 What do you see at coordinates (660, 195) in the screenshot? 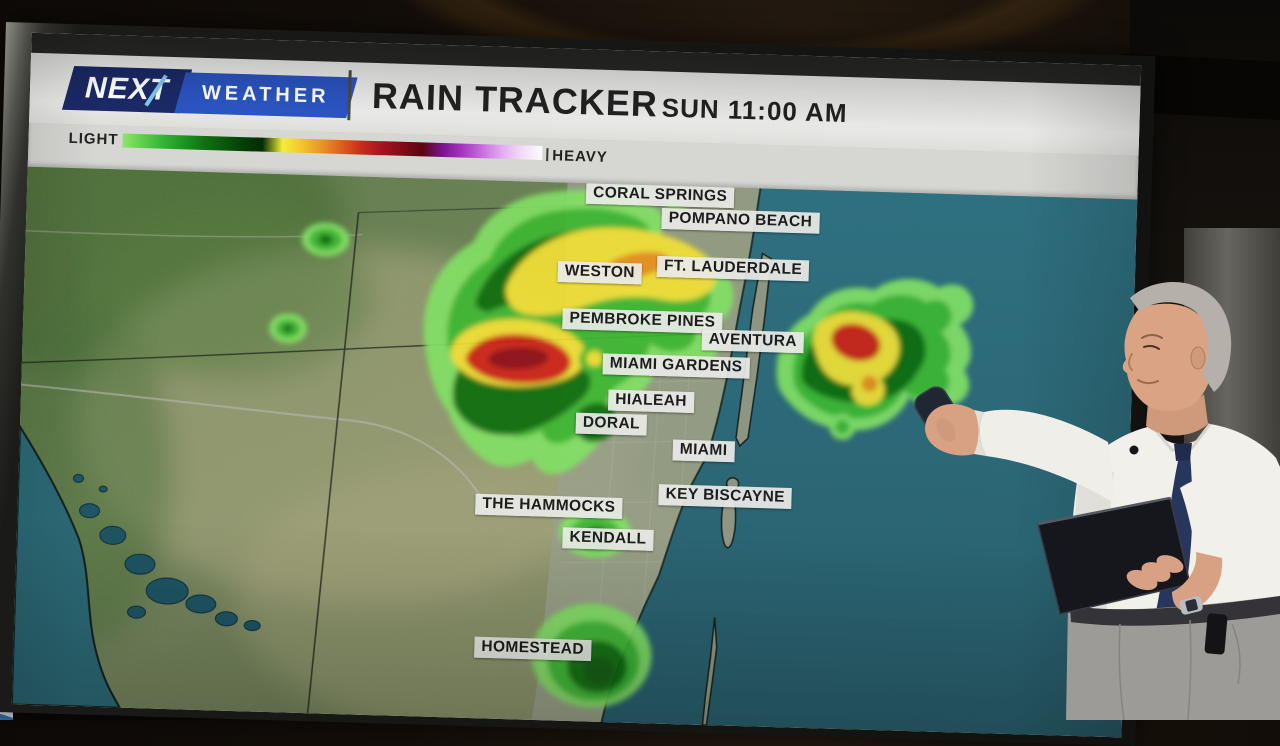
I see `city-label-coral-springs: CORAL SPRINGS` at bounding box center [660, 195].